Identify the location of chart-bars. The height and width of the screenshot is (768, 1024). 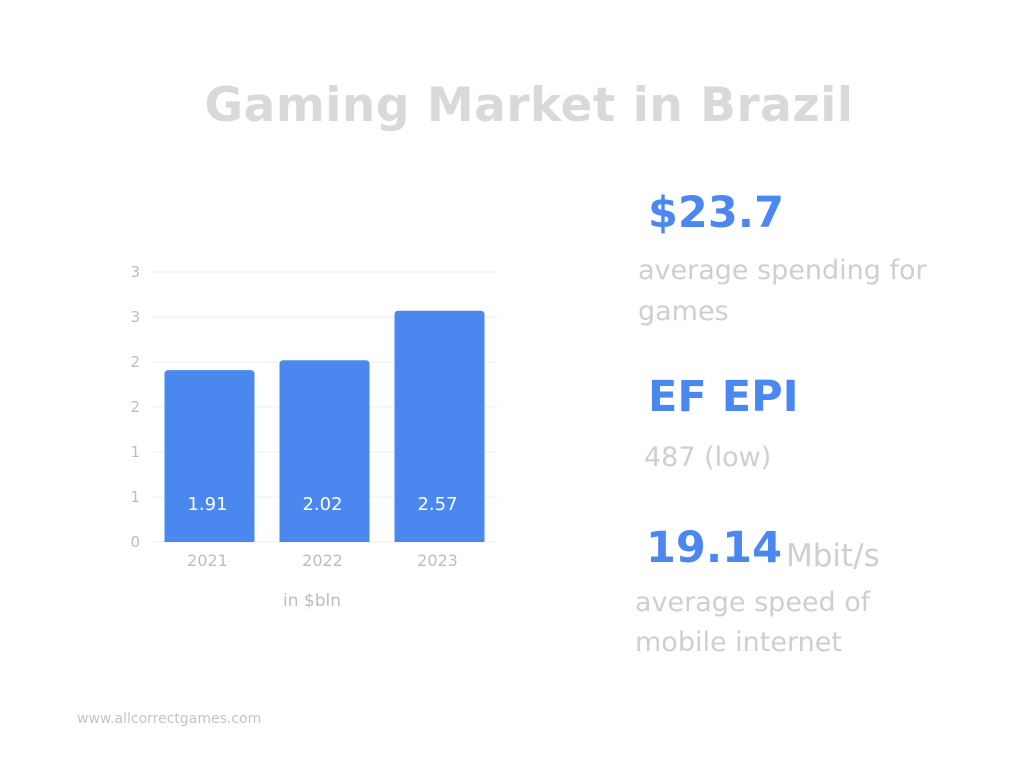
(324, 426).